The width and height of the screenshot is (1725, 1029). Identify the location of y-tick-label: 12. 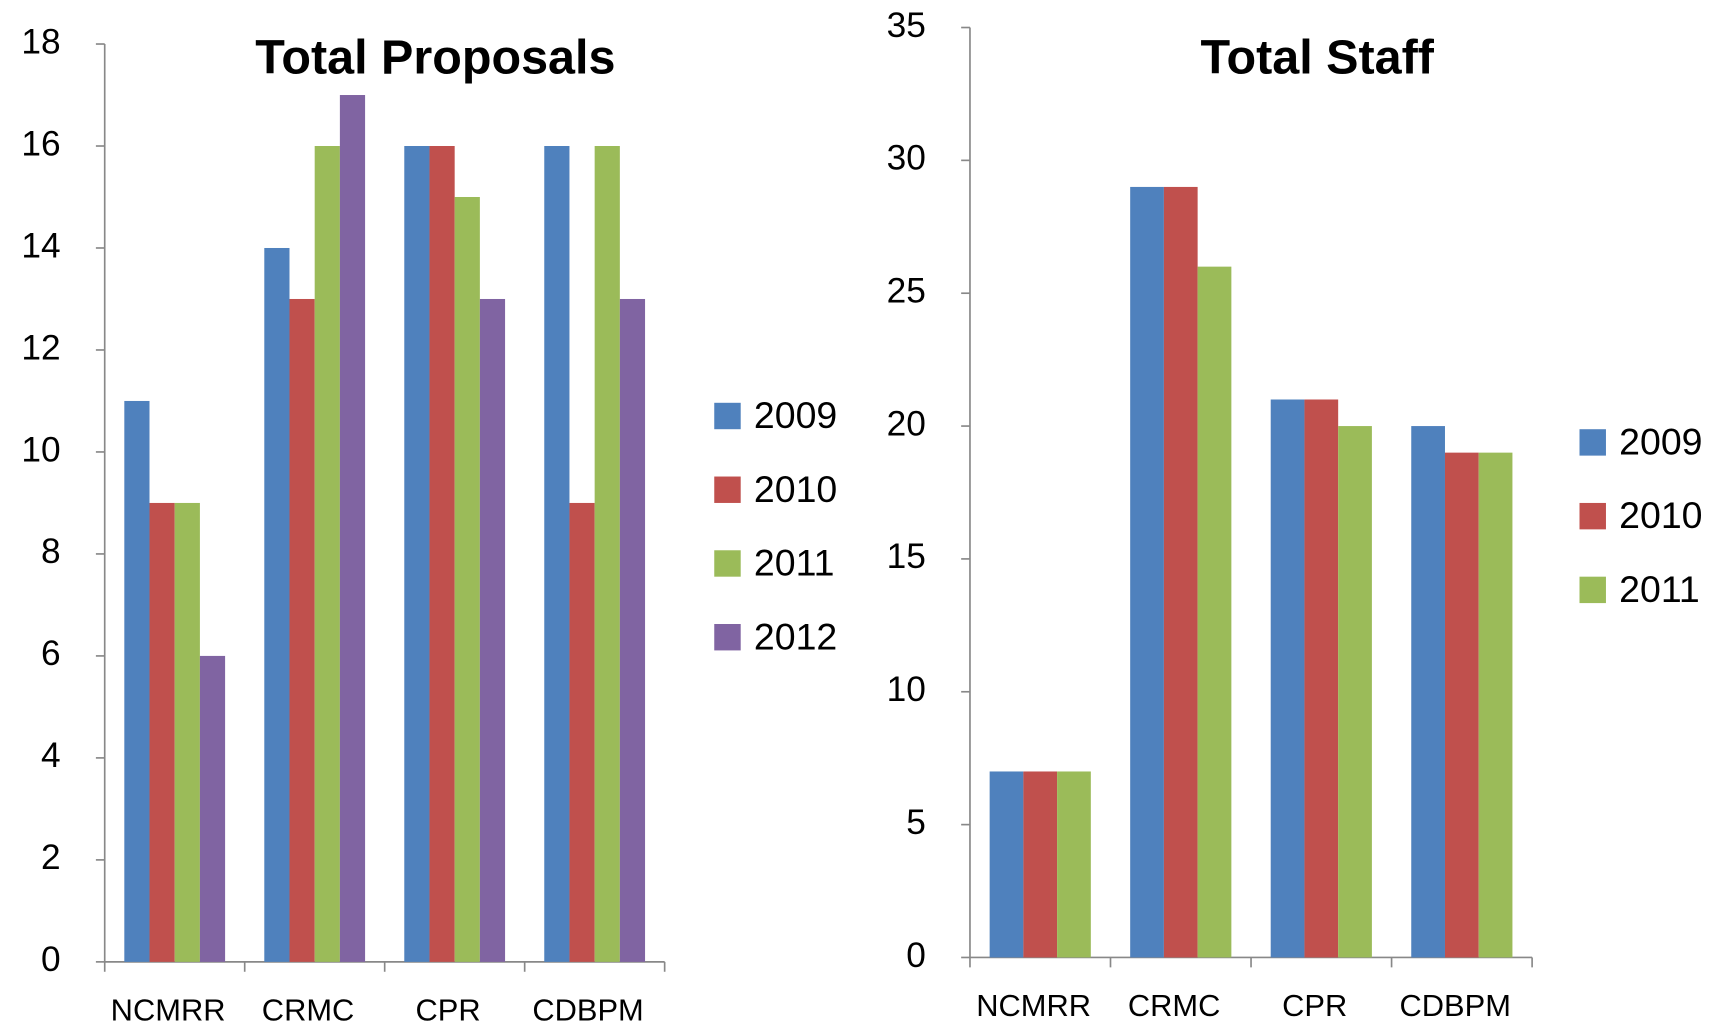
(40, 347).